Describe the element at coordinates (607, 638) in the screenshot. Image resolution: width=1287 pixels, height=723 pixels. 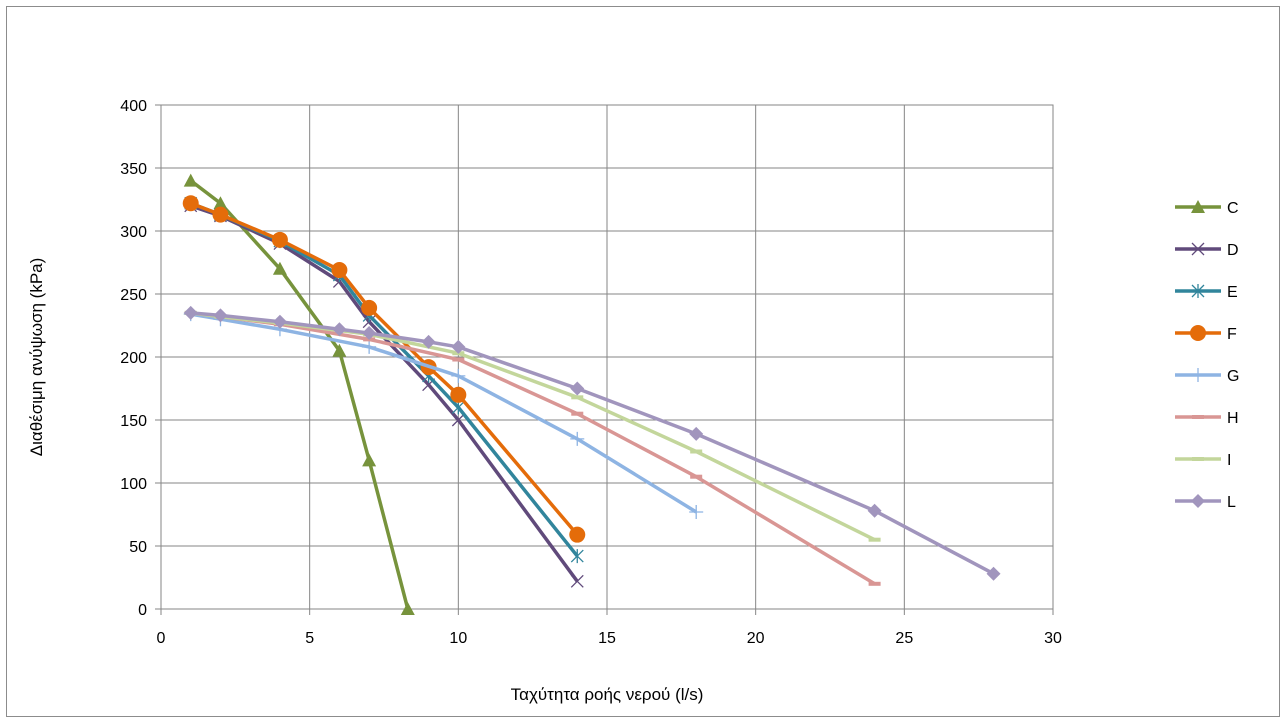
I see `x-tick-label: 15` at that location.